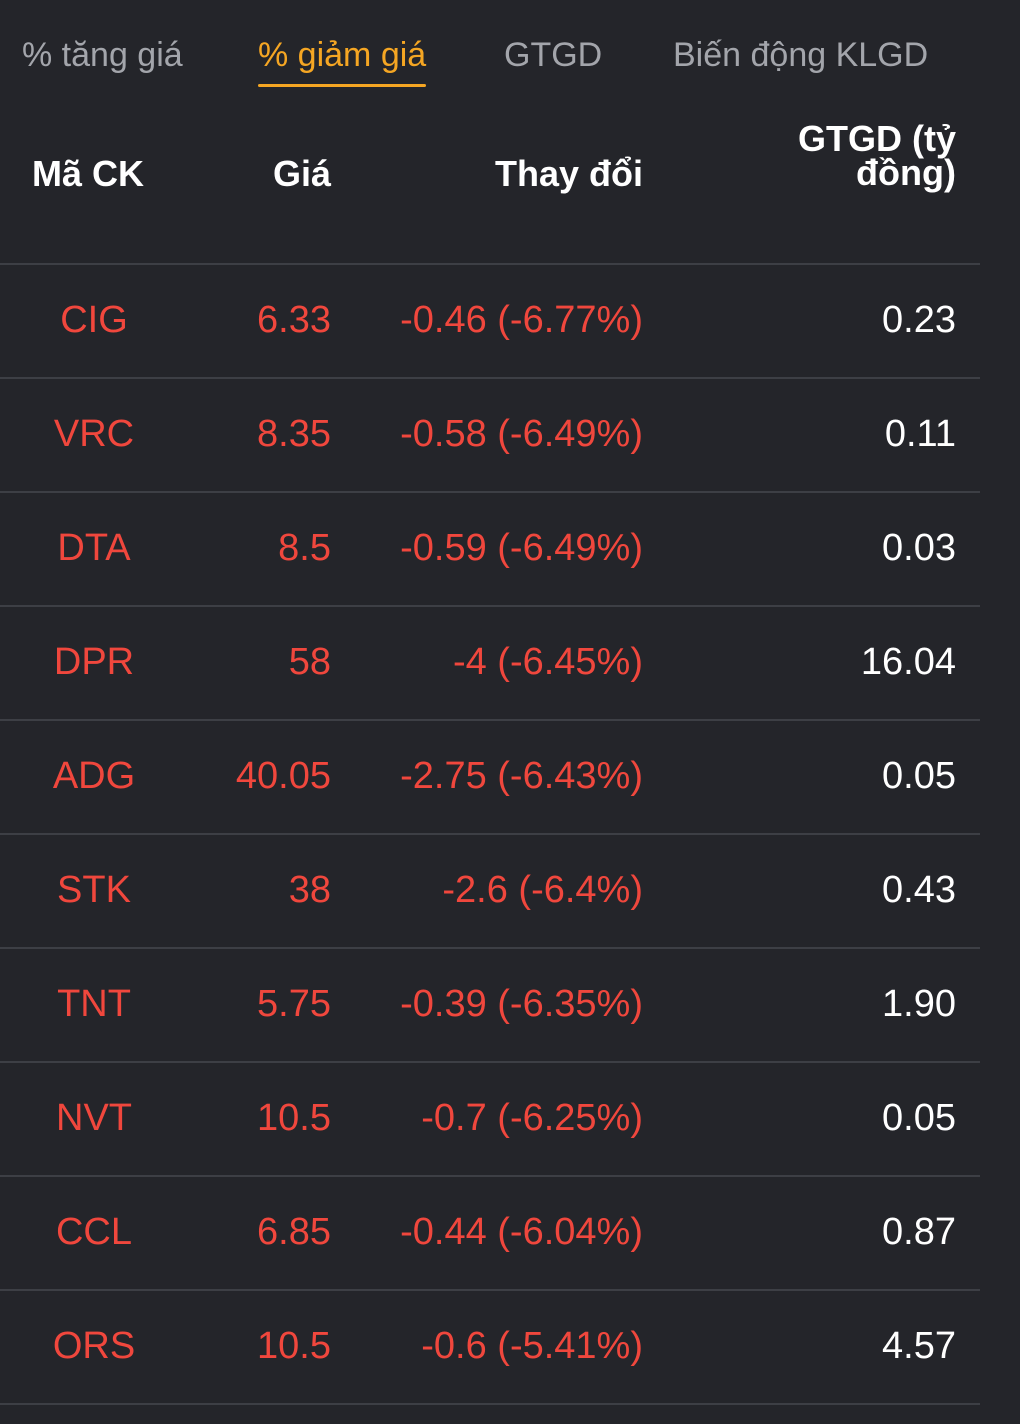 The image size is (1020, 1424). What do you see at coordinates (906, 172) in the screenshot?
I see `header-trading-value-line2: đồng)` at bounding box center [906, 172].